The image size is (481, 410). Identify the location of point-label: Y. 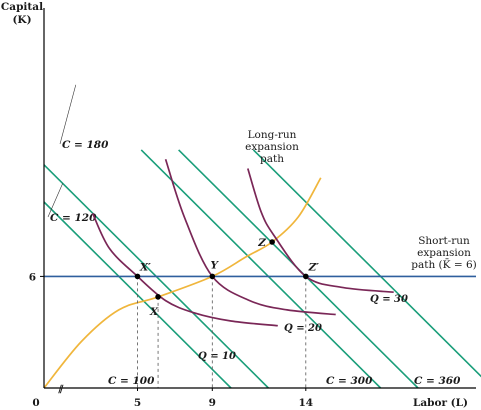
(215, 265).